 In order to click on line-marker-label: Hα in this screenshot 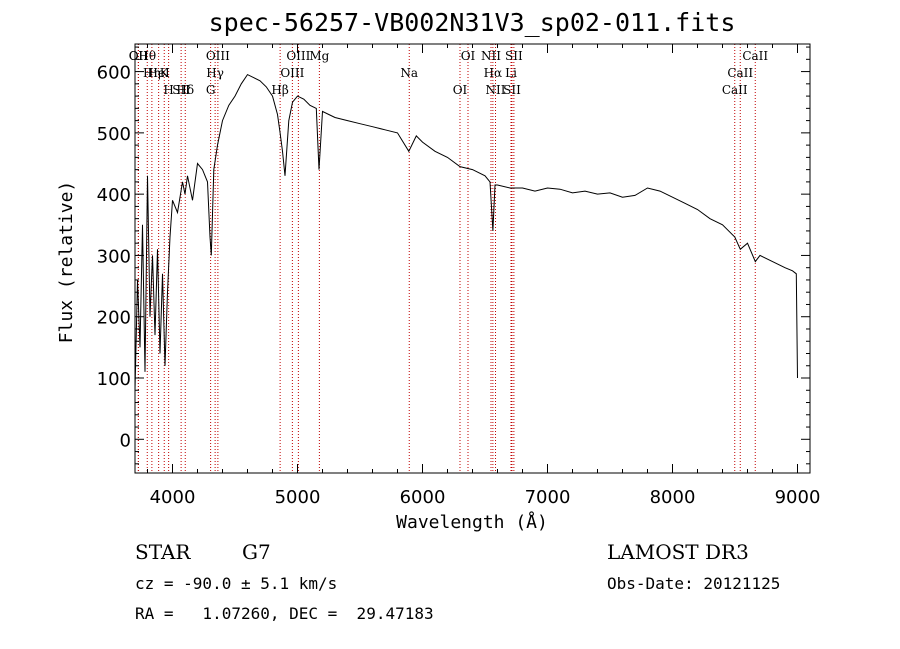, I will do `click(493, 73)`.